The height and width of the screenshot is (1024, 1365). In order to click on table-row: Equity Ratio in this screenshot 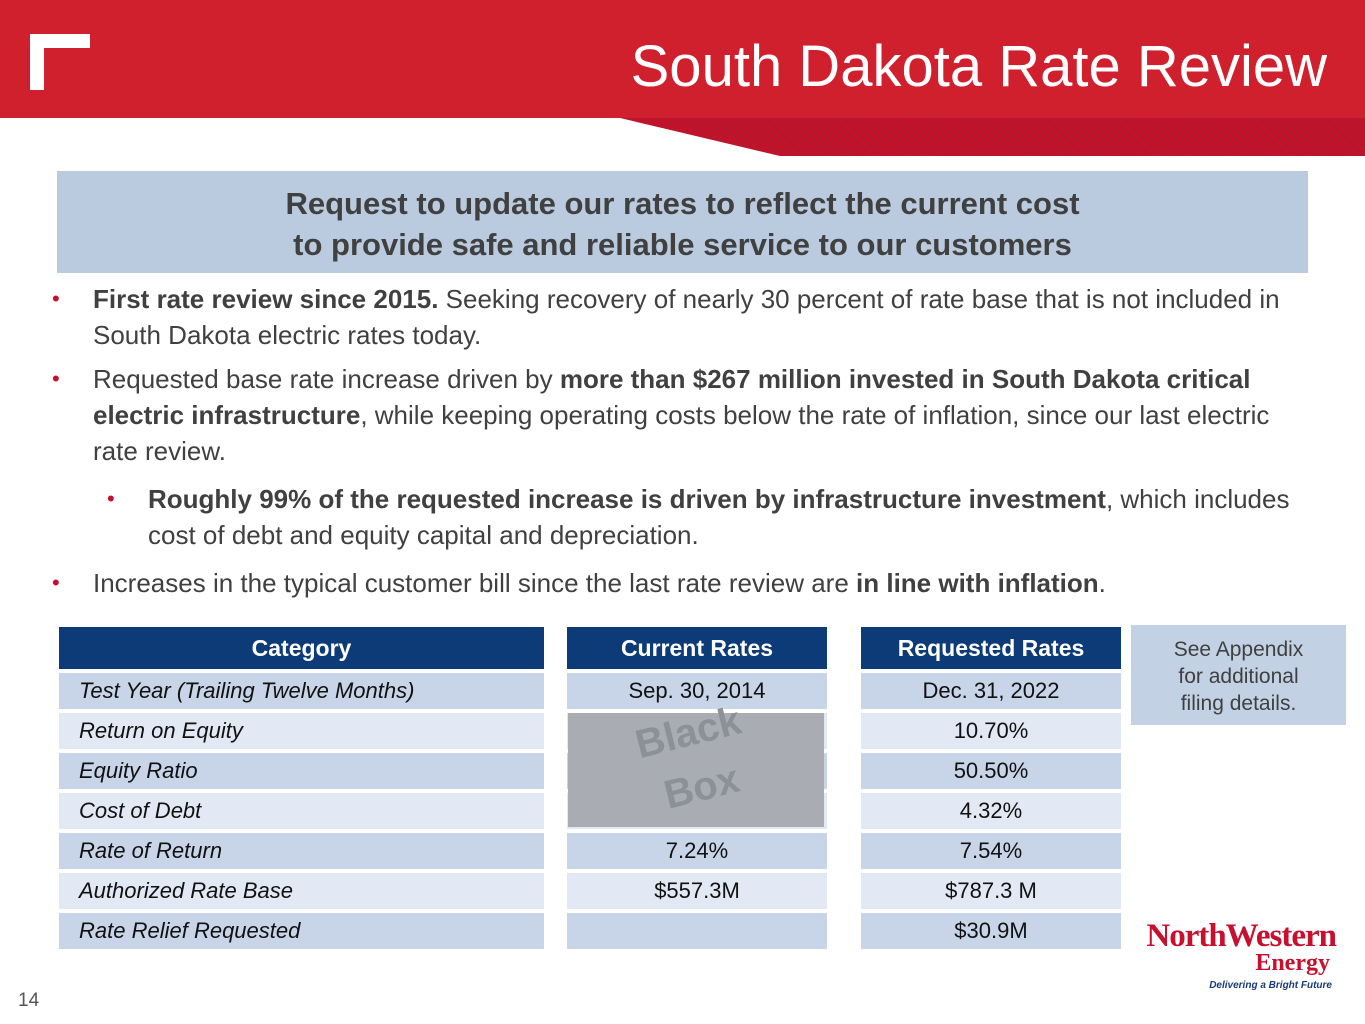, I will do `click(301, 773)`.